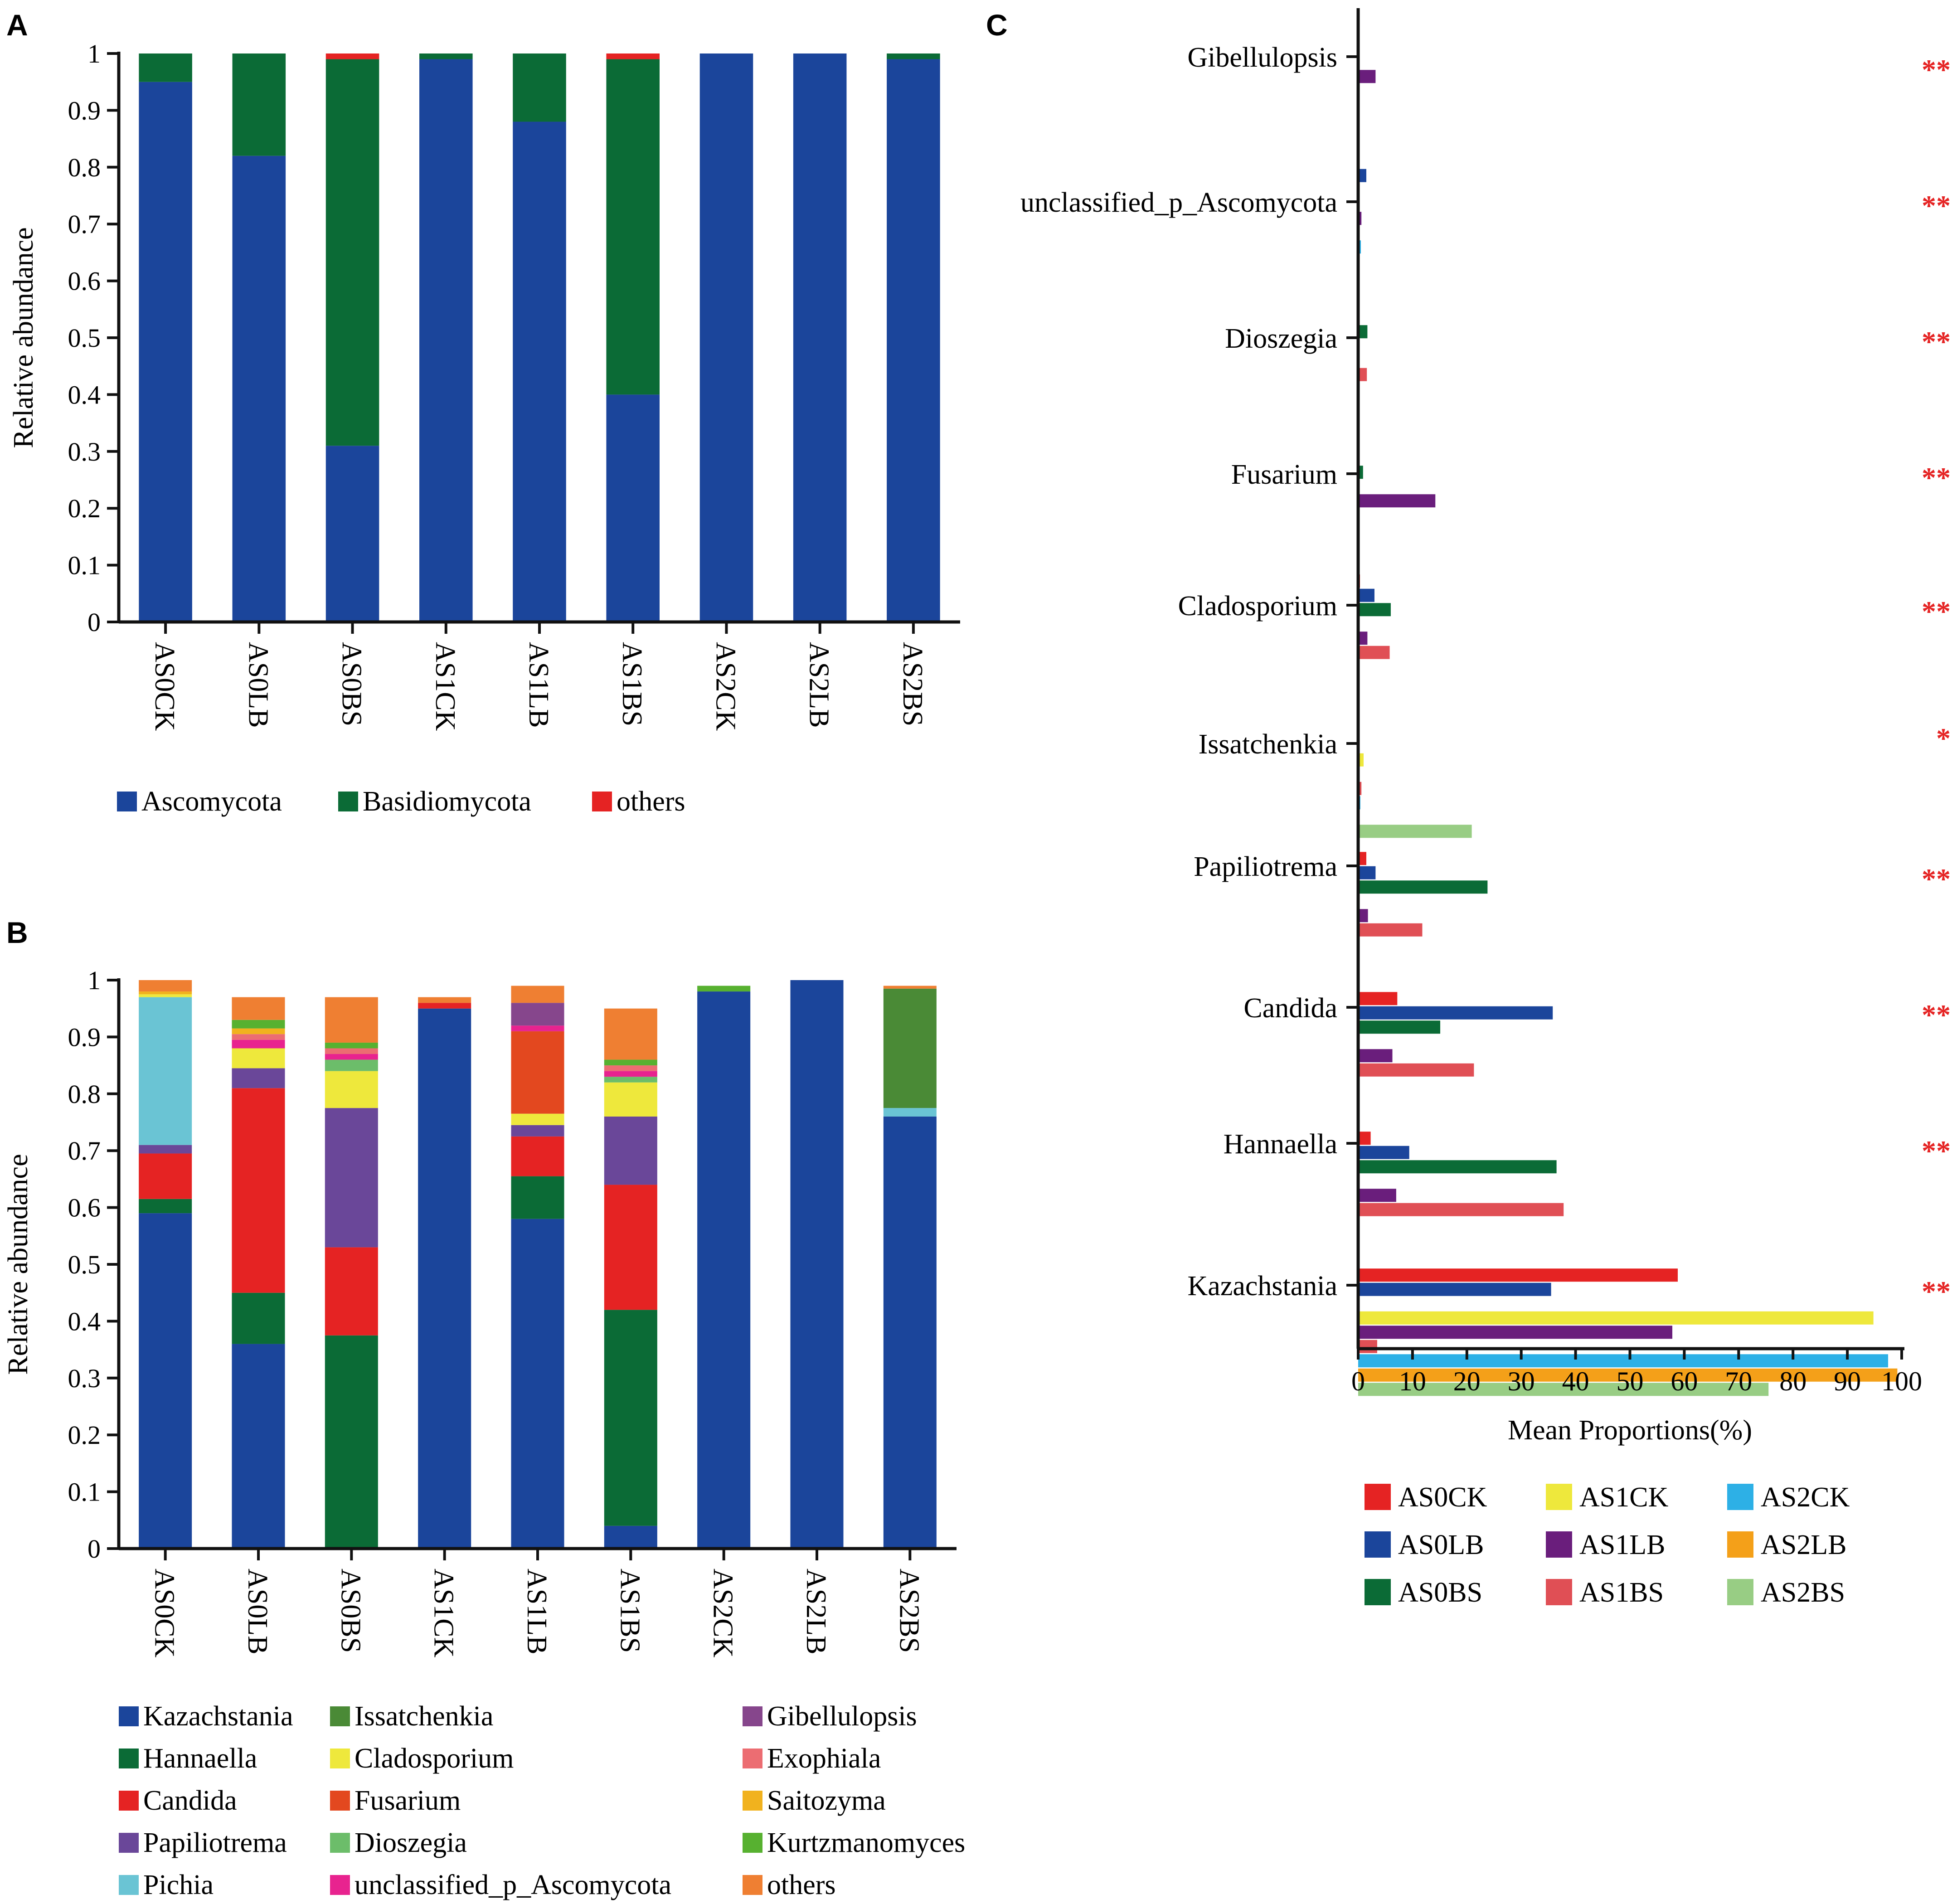 The image size is (1957, 1904). What do you see at coordinates (537, 1028) in the screenshot?
I see `bar-b-as1lb-unclassified-p-ascomycota` at bounding box center [537, 1028].